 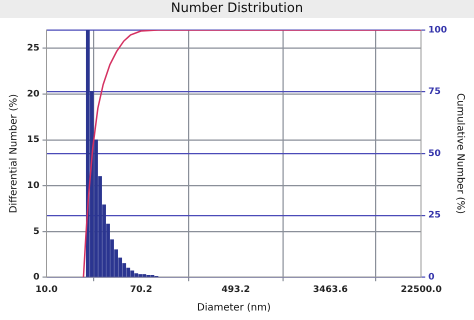 What do you see at coordinates (434, 153) in the screenshot?
I see `y2-tick-label: 50` at bounding box center [434, 153].